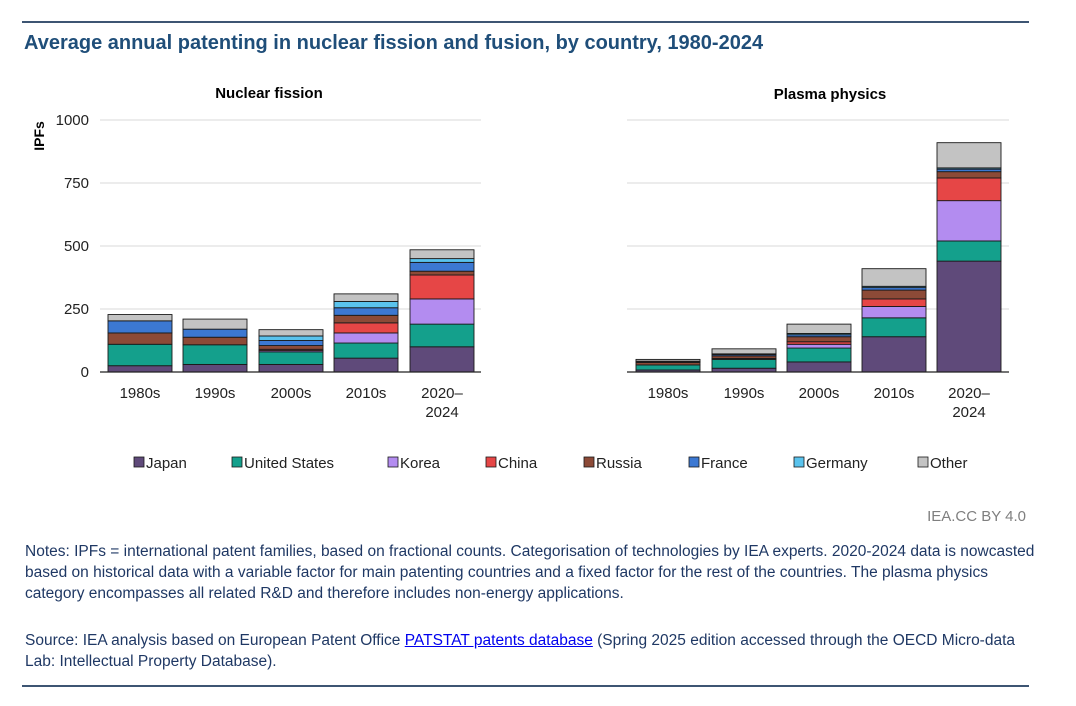  I want to click on patstat-link: PATSTAT patents database, so click(498, 640).